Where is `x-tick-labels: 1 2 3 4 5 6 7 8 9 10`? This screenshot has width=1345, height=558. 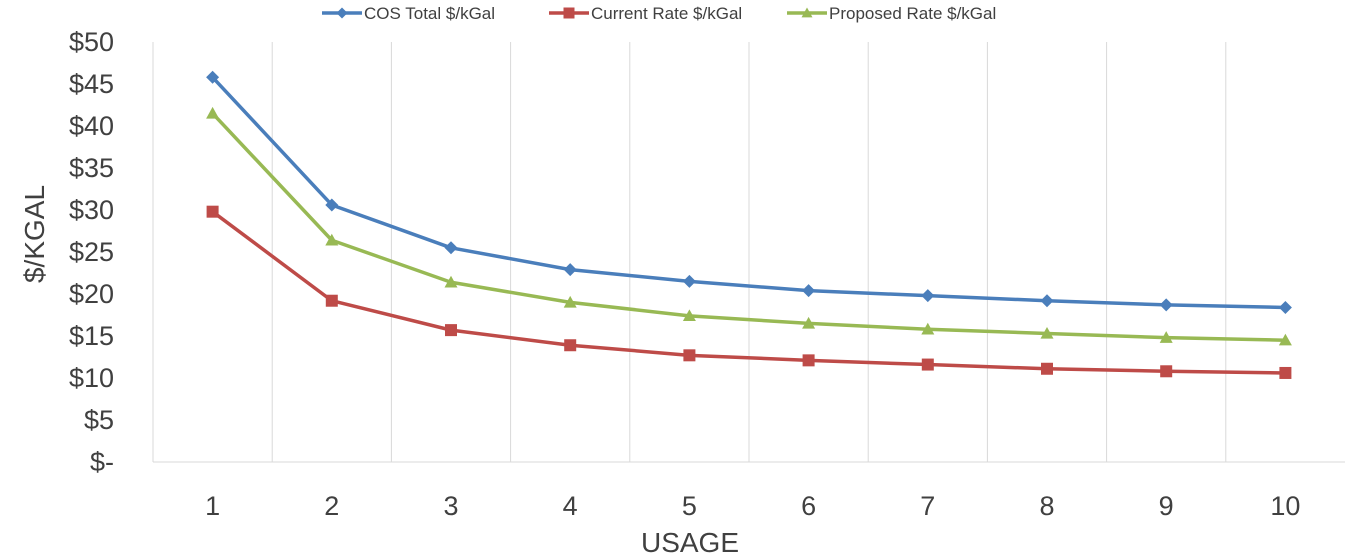 x-tick-labels: 1 2 3 4 5 6 7 8 9 10 is located at coordinates (752, 506).